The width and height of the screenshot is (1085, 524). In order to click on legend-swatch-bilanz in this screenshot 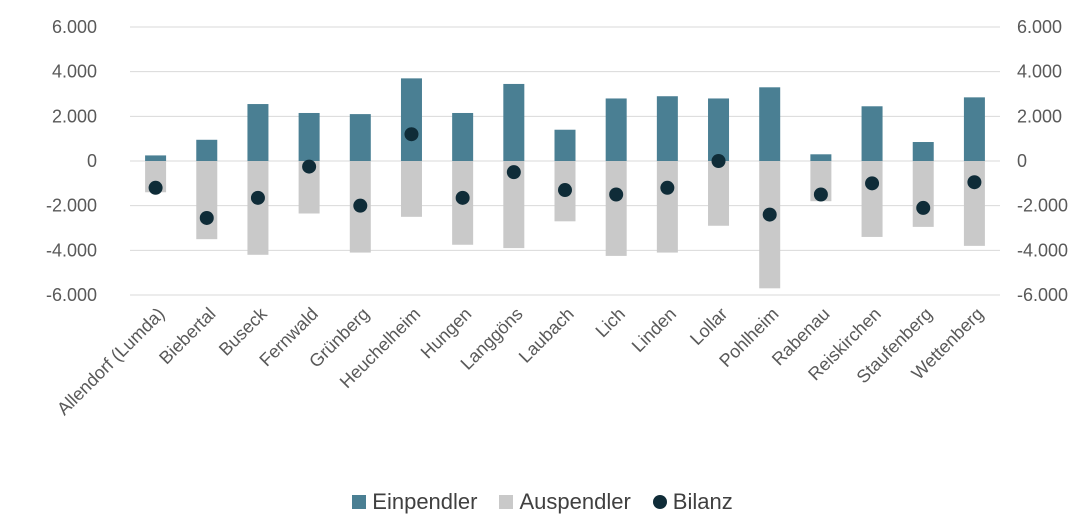, I will do `click(660, 502)`.